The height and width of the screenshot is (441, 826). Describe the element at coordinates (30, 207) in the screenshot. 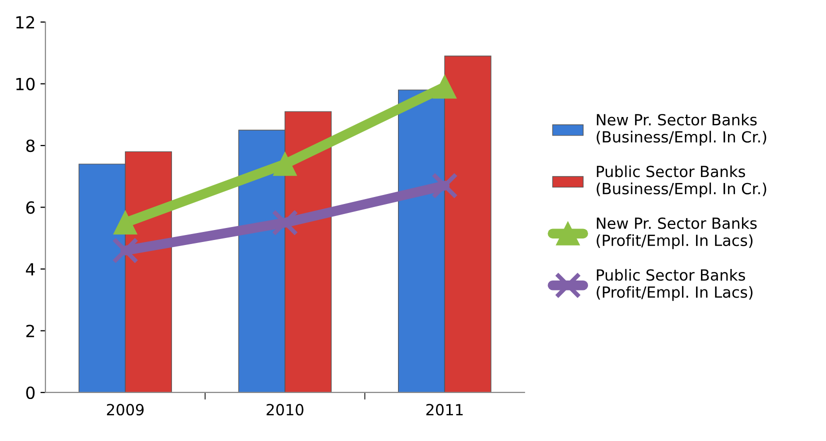

I see `y-tick-label: 6` at that location.